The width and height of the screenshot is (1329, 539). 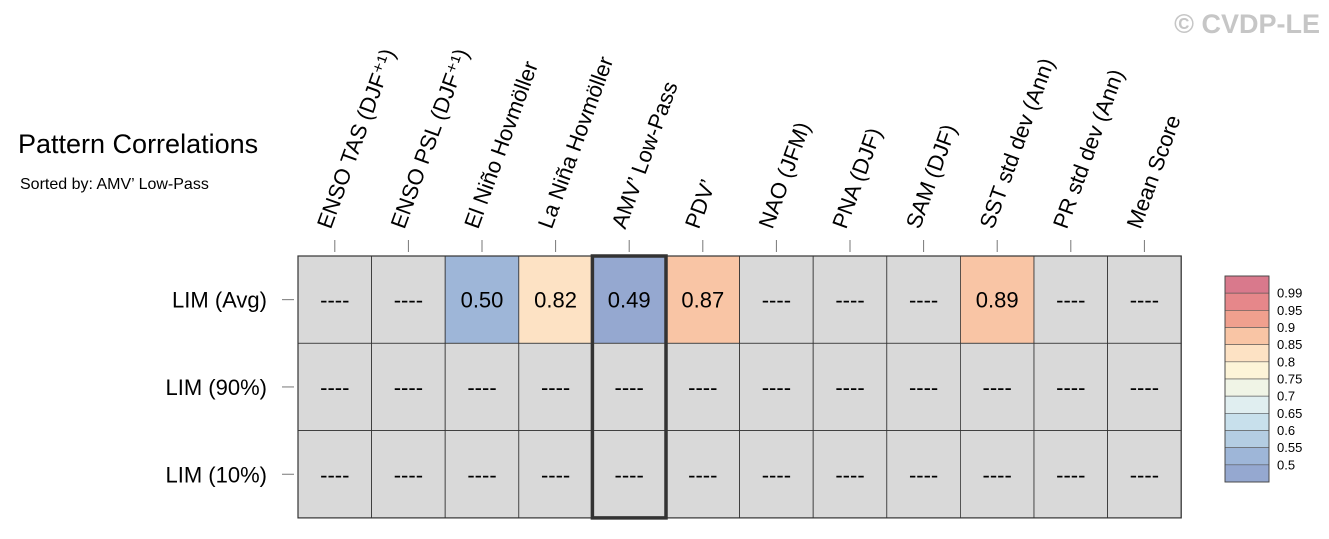 I want to click on chart-title: Pattern Correlations, so click(x=138, y=144).